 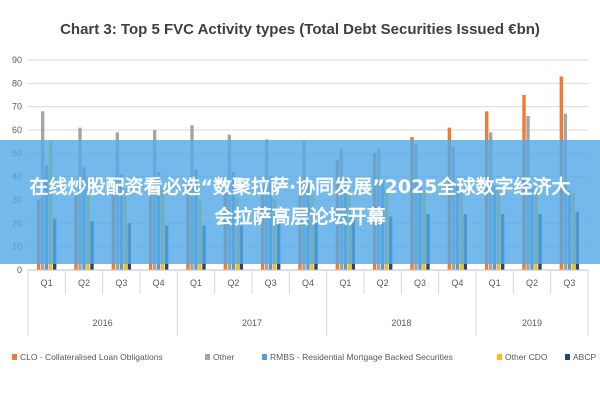 What do you see at coordinates (17, 130) in the screenshot?
I see `y-tick-label: 60` at bounding box center [17, 130].